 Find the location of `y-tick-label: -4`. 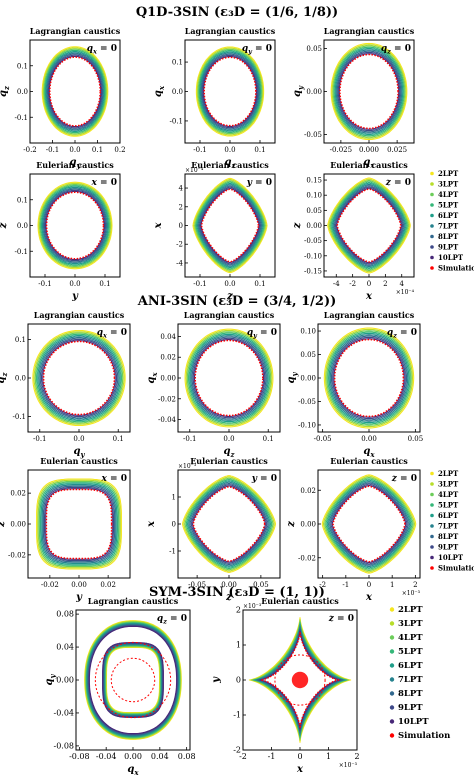

y-tick-label: -4 is located at coordinates (179, 263).